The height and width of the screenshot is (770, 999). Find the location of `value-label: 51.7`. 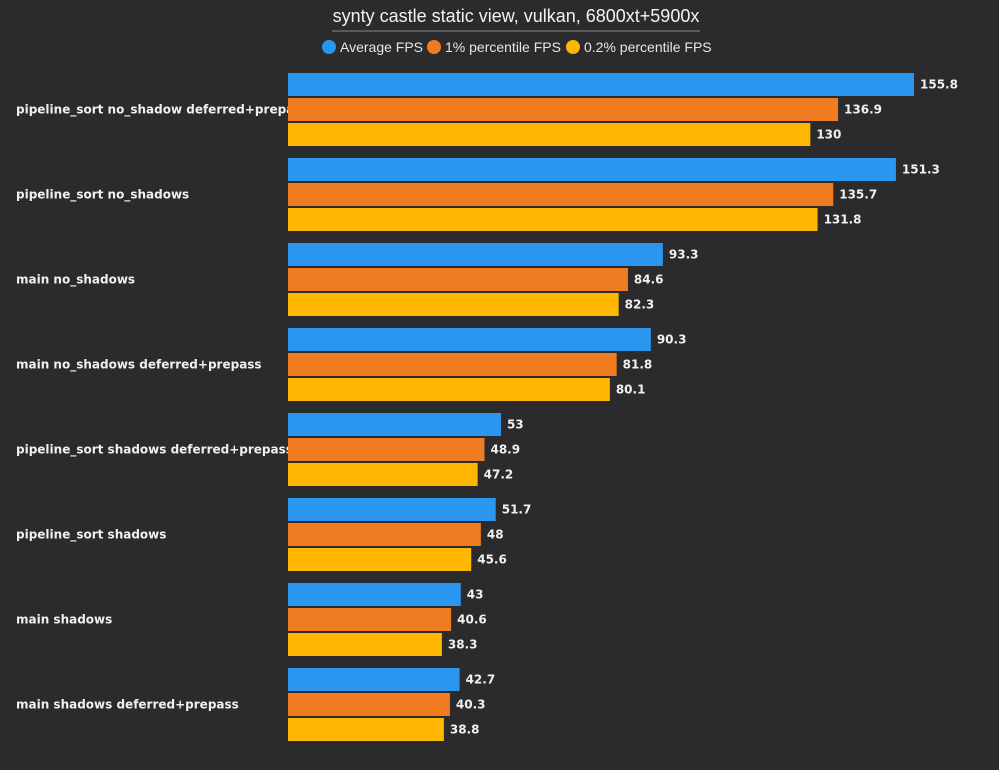

value-label: 51.7 is located at coordinates (517, 510).